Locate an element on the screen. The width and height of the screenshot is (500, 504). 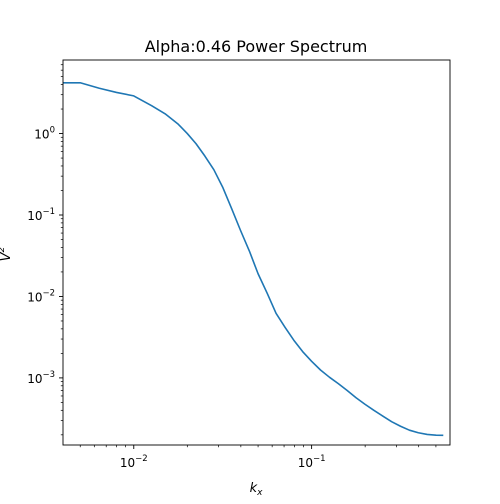
y-axis-label-superscript: 2 is located at coordinates (3, 249).